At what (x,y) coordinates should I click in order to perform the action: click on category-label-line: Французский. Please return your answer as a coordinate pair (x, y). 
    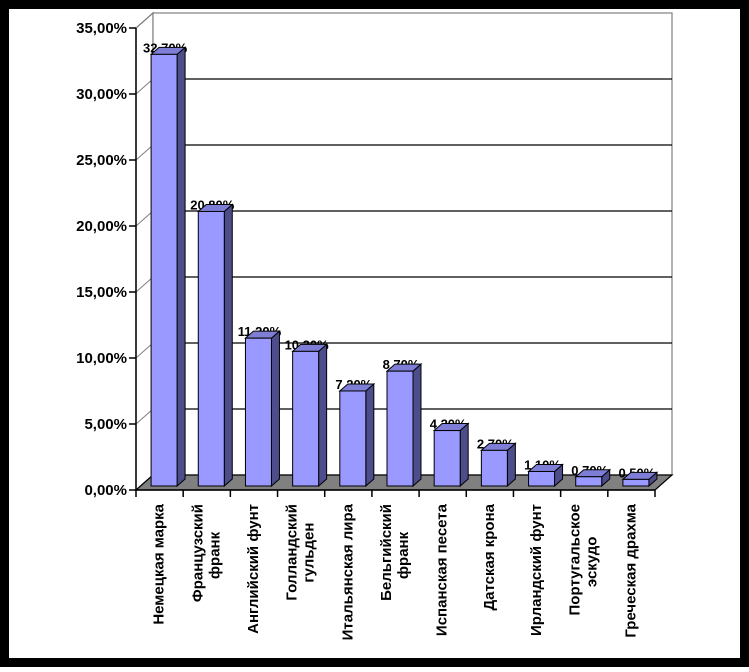
    Looking at the image, I should click on (197, 553).